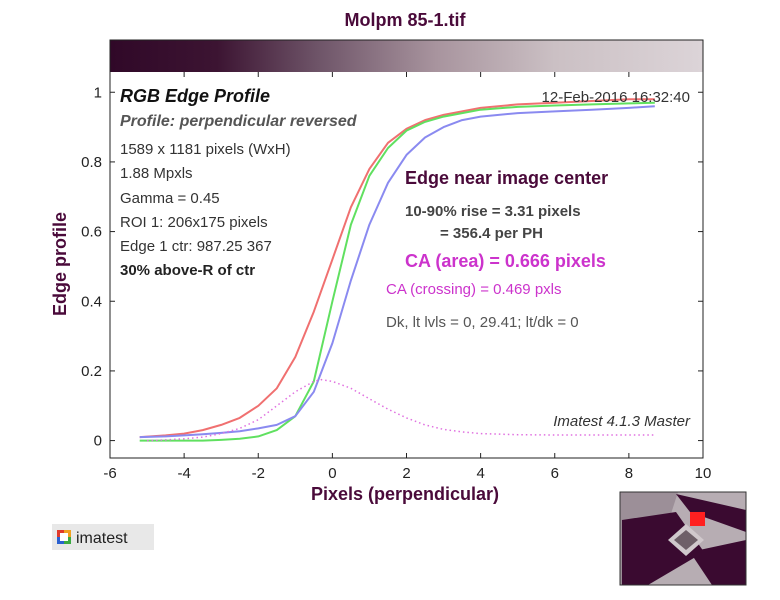  I want to click on info-line-edge-center: Edge 1 ctr: 987.25 367, so click(196, 246).